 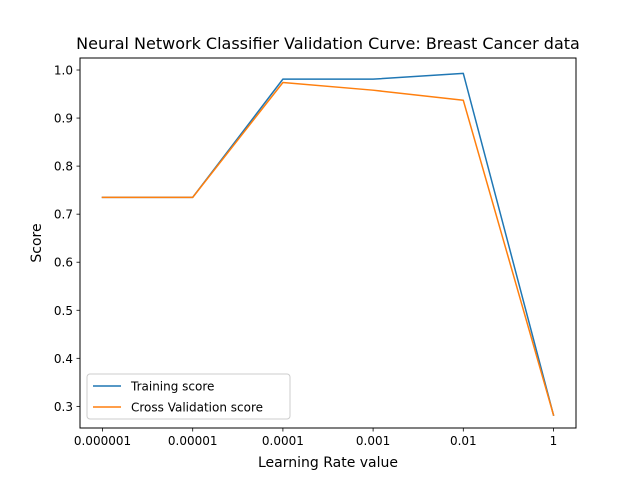 I want to click on y-tick-label: 0.6, so click(x=63, y=263).